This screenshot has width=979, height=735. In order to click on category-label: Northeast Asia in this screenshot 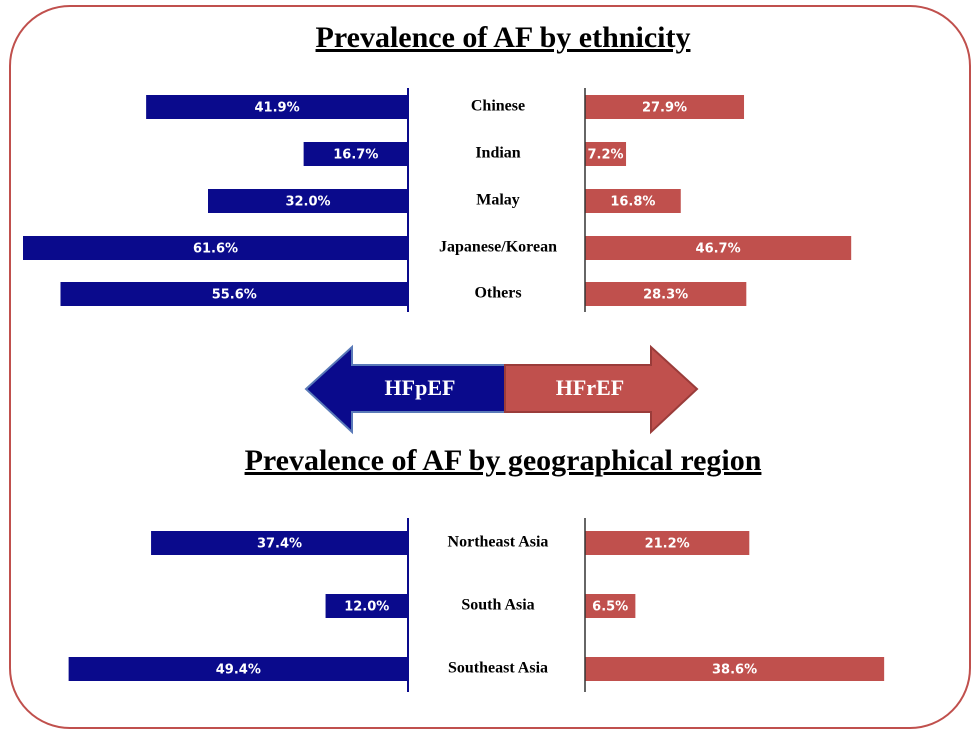, I will do `click(498, 542)`.